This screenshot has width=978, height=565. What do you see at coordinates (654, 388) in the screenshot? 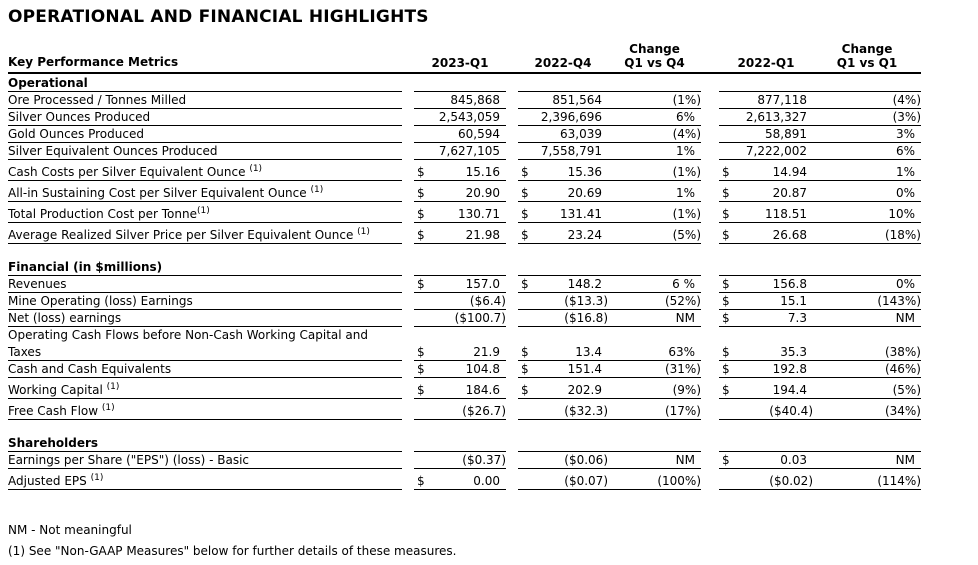
I see `change-q1-vs-q4: (9%)` at bounding box center [654, 388].